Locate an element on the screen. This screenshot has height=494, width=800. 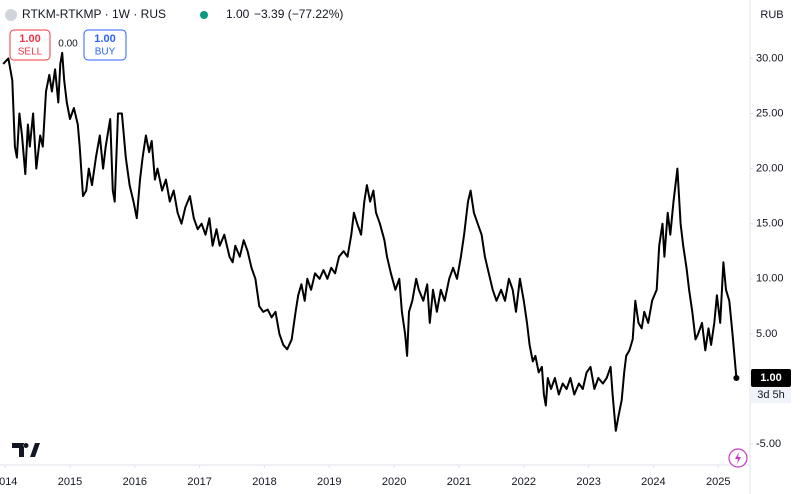
x-tick-label: 2024 is located at coordinates (653, 482).